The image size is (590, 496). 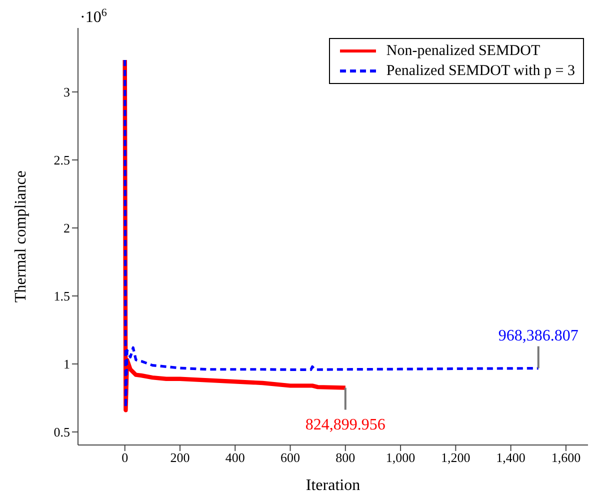 What do you see at coordinates (480, 71) in the screenshot?
I see `legend-label: Penalized SEMDOT with p = 3` at bounding box center [480, 71].